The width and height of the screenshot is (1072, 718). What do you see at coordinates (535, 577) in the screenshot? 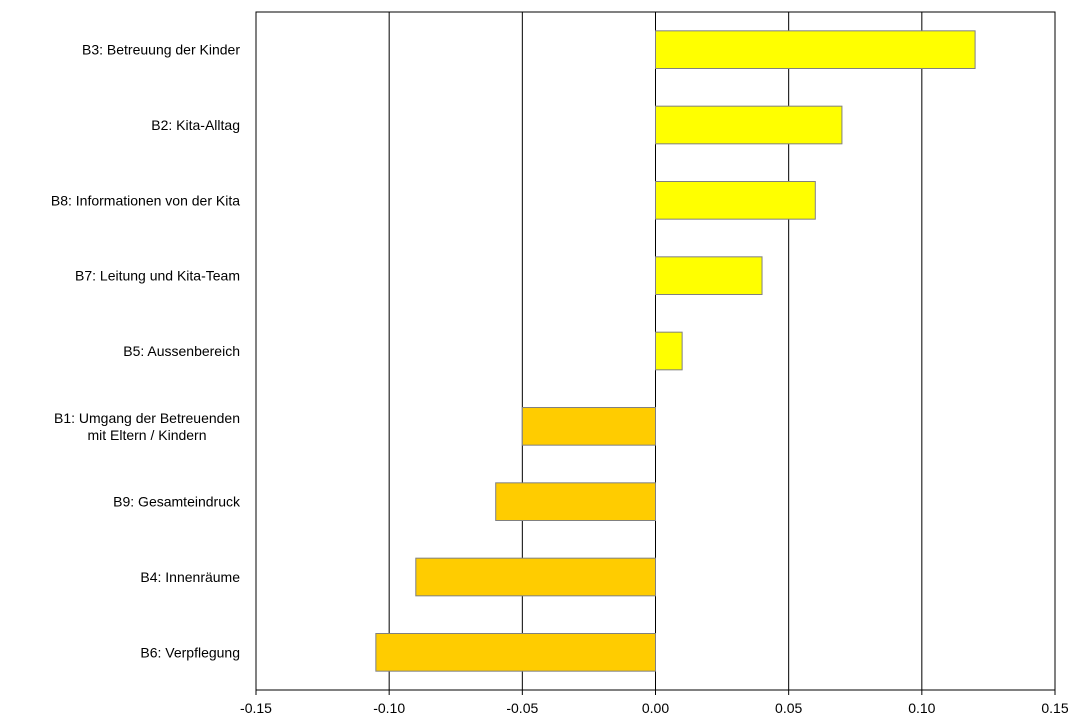
I see `bar-b4` at bounding box center [535, 577].